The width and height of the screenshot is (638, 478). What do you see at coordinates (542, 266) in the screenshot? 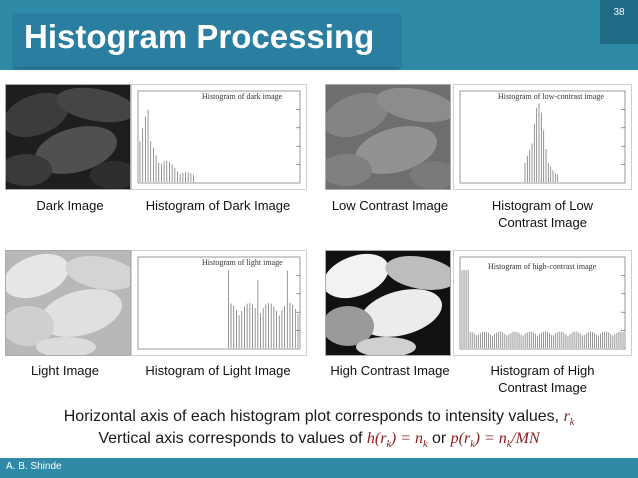
I see `histogram-high-contrast-title: Histogram of high-contrast image` at bounding box center [542, 266].